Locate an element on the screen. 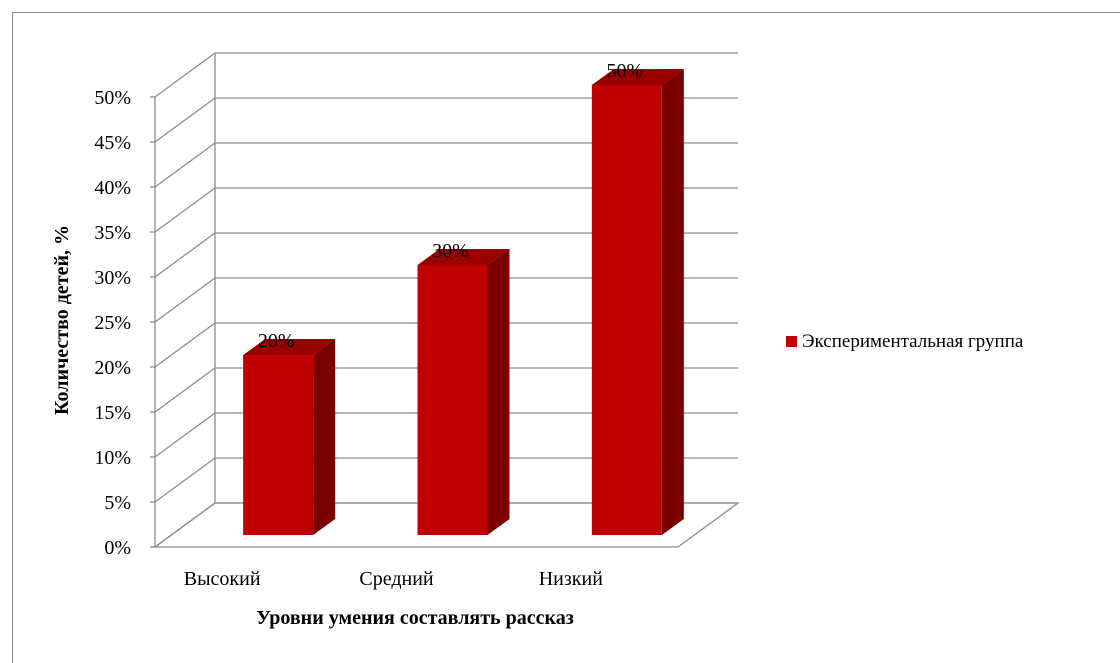  floor is located at coordinates (446, 525).